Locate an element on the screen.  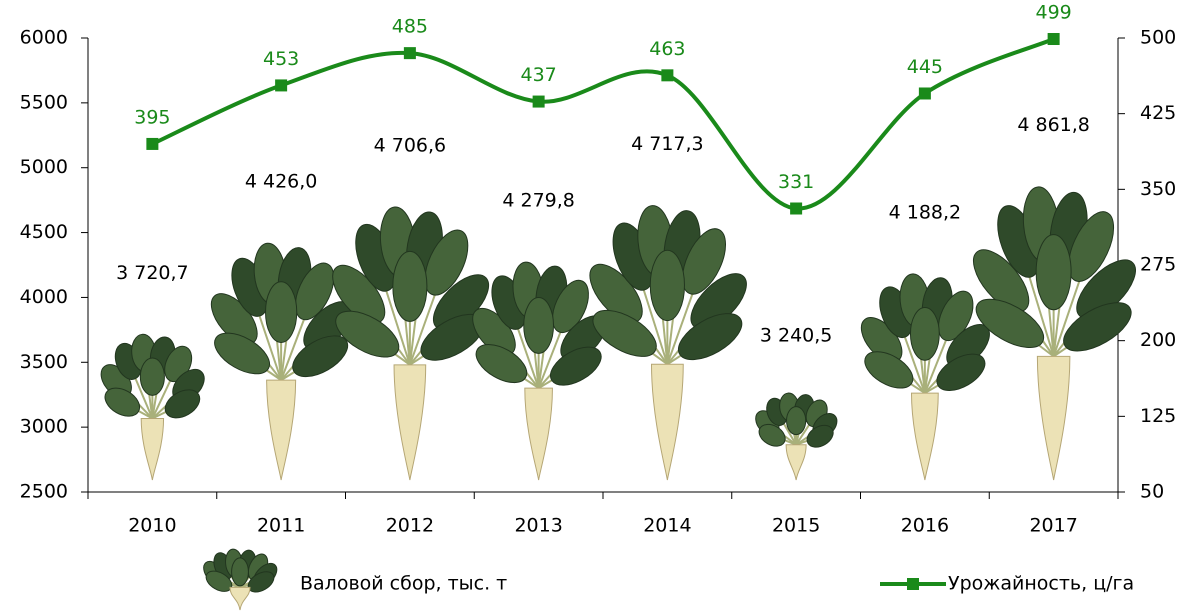
x-tick-label: 2017 is located at coordinates (1053, 526).